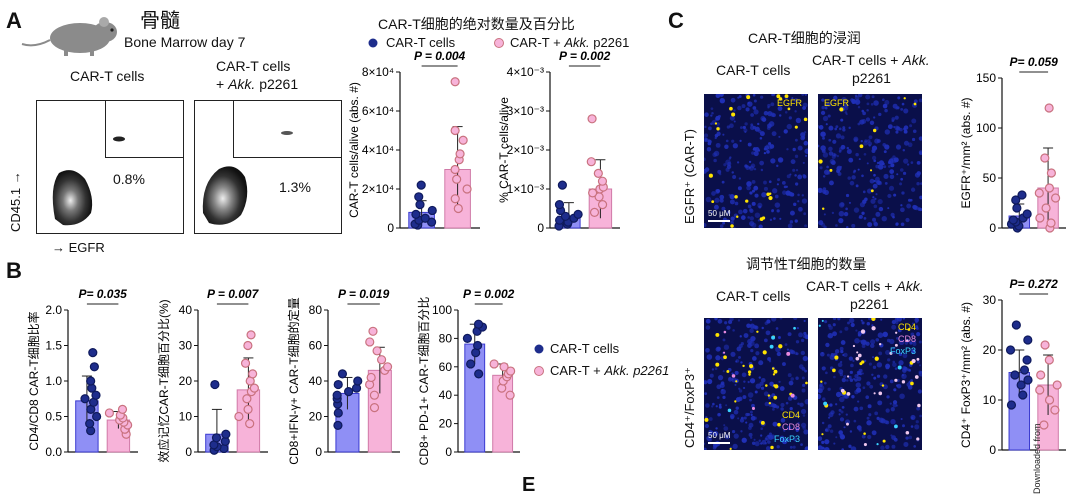  Describe the element at coordinates (186, 381) in the screenshot. I see `y-tick-label: 20` at that location.